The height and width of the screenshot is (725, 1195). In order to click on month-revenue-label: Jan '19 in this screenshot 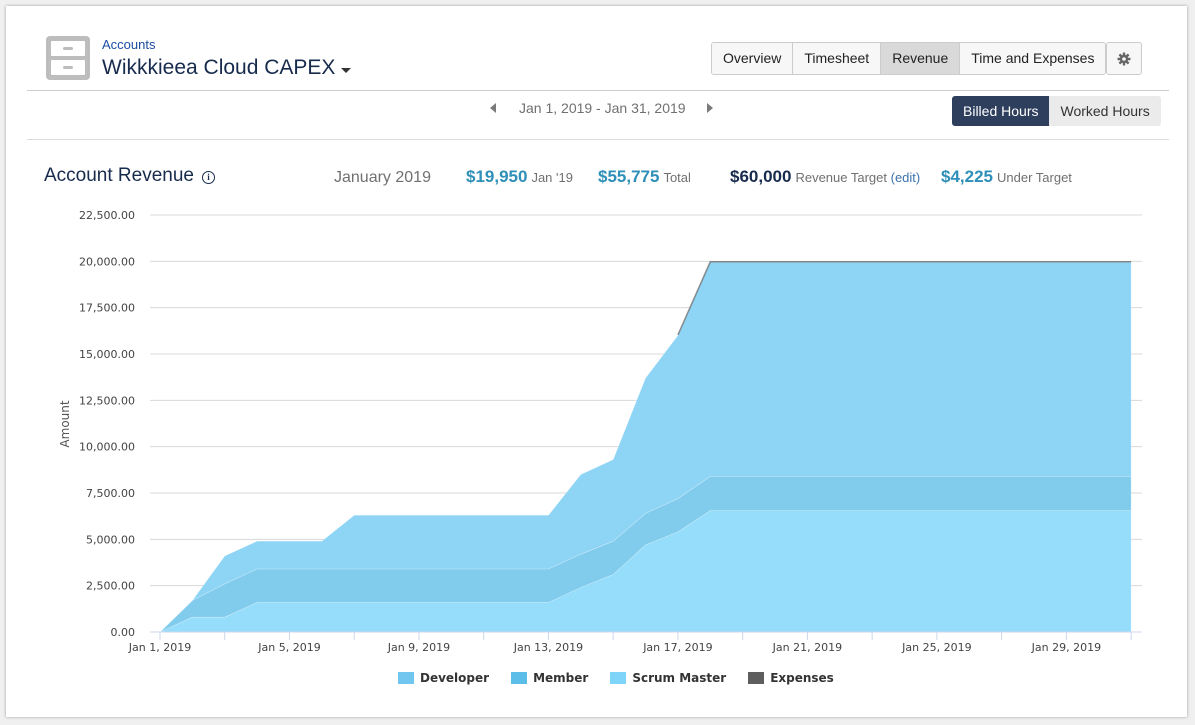, I will do `click(552, 177)`.